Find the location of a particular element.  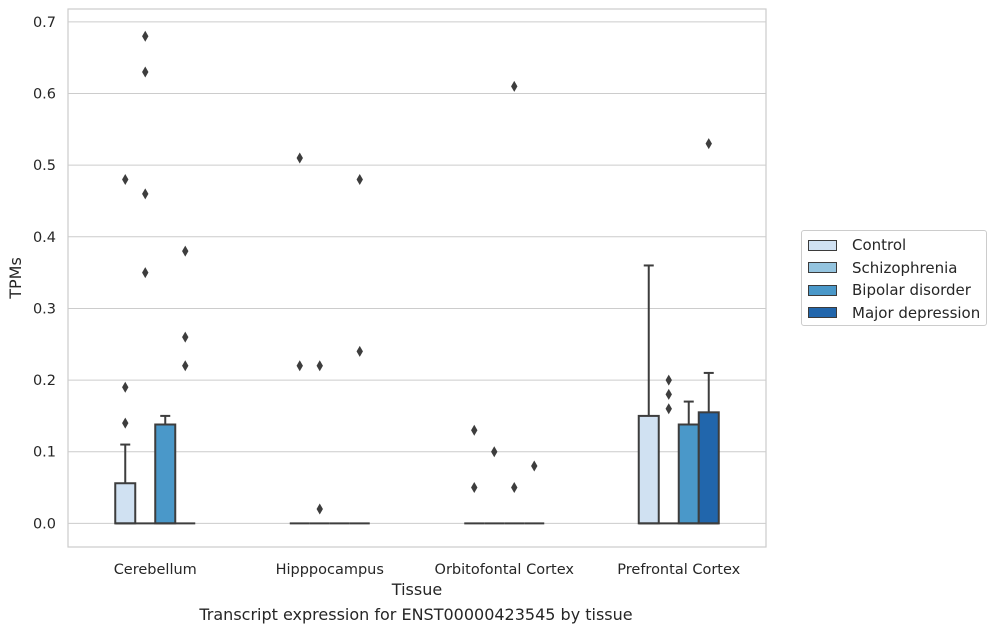

legend-item: Schizophrenia is located at coordinates (882, 268).